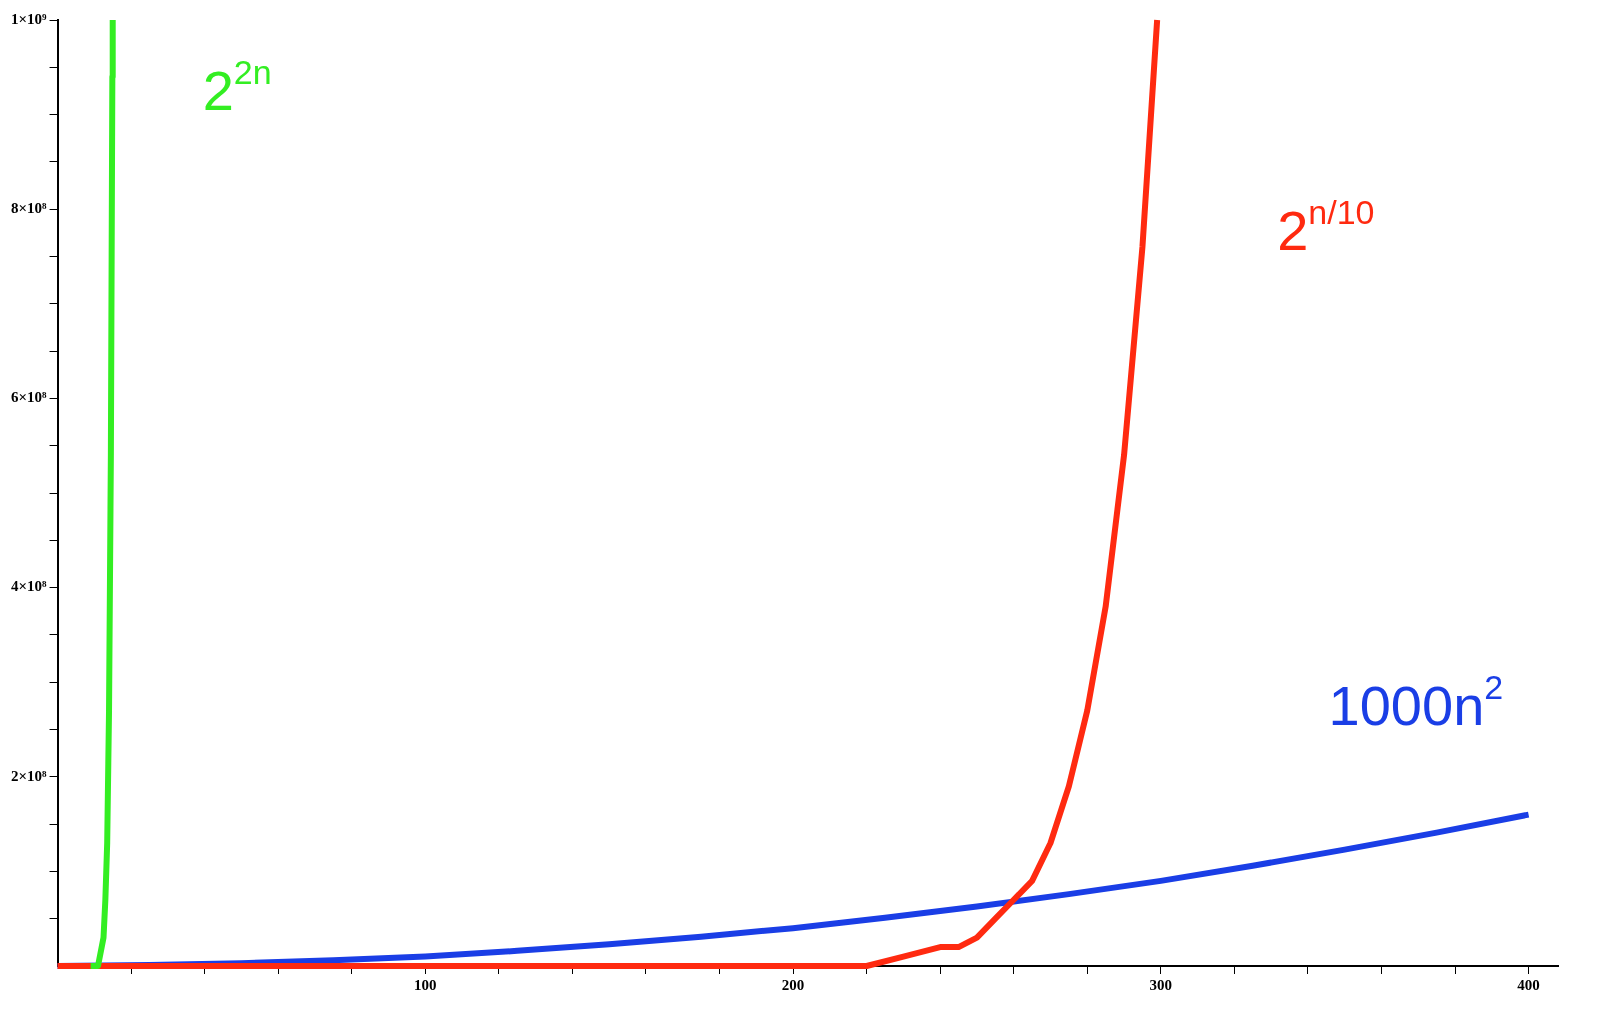 This screenshot has height=1014, width=1602. What do you see at coordinates (1528, 984) in the screenshot?
I see `x-tick-label: 400` at bounding box center [1528, 984].